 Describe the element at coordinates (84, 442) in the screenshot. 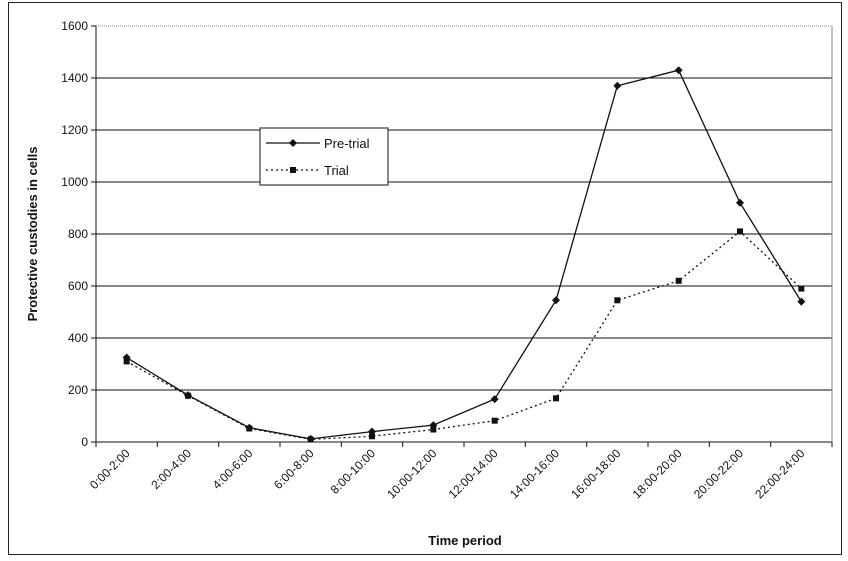

I see `y-tick-label: 0` at that location.